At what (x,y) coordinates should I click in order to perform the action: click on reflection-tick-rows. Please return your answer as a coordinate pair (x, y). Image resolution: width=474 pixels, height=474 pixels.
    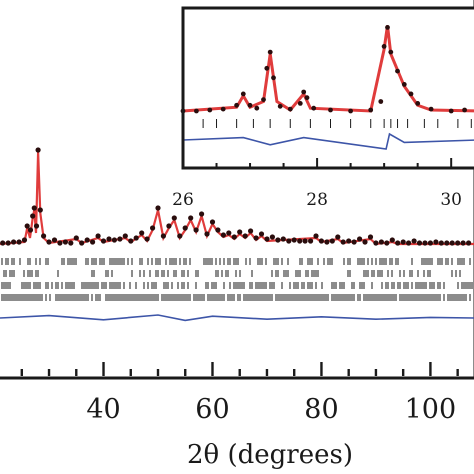
    Looking at the image, I should click on (237, 279).